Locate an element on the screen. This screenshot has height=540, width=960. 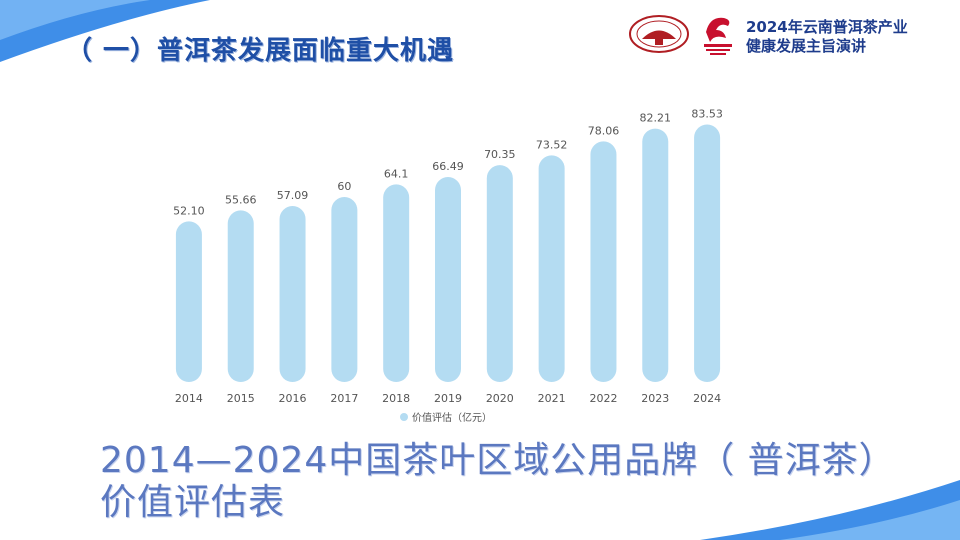
data-label-2016: 57.09 is located at coordinates (293, 195).